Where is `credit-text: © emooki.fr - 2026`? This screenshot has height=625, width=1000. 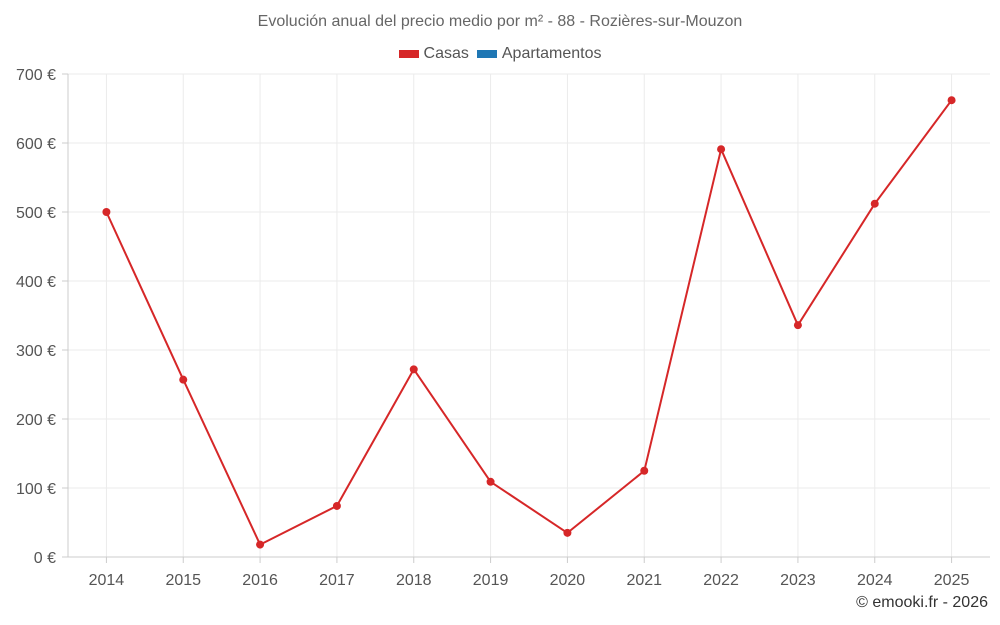
credit-text: © emooki.fr - 2026 is located at coordinates (922, 602).